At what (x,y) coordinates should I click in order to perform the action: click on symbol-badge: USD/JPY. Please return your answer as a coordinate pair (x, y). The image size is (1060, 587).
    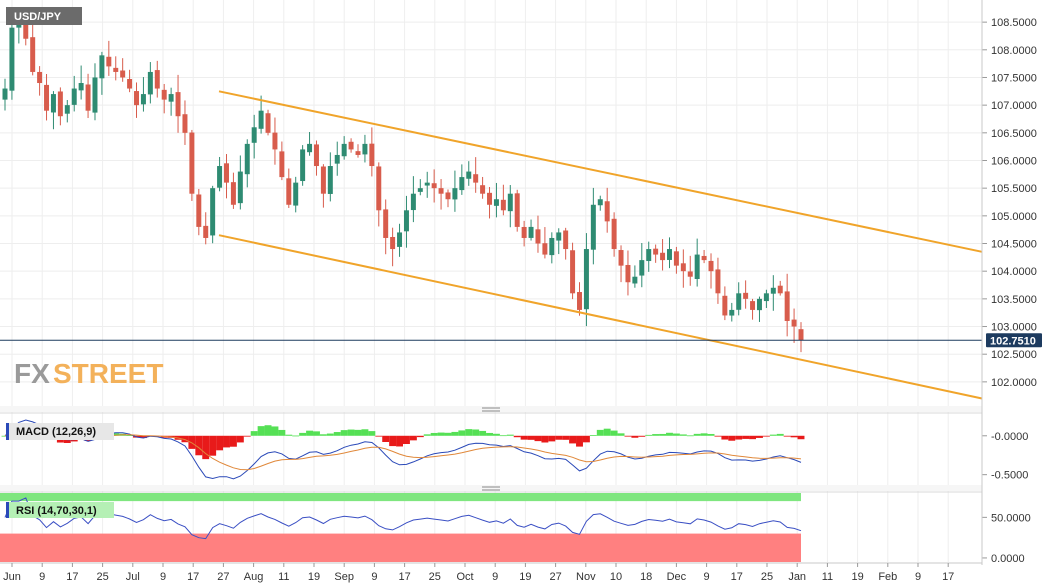
    Looking at the image, I should click on (44, 16).